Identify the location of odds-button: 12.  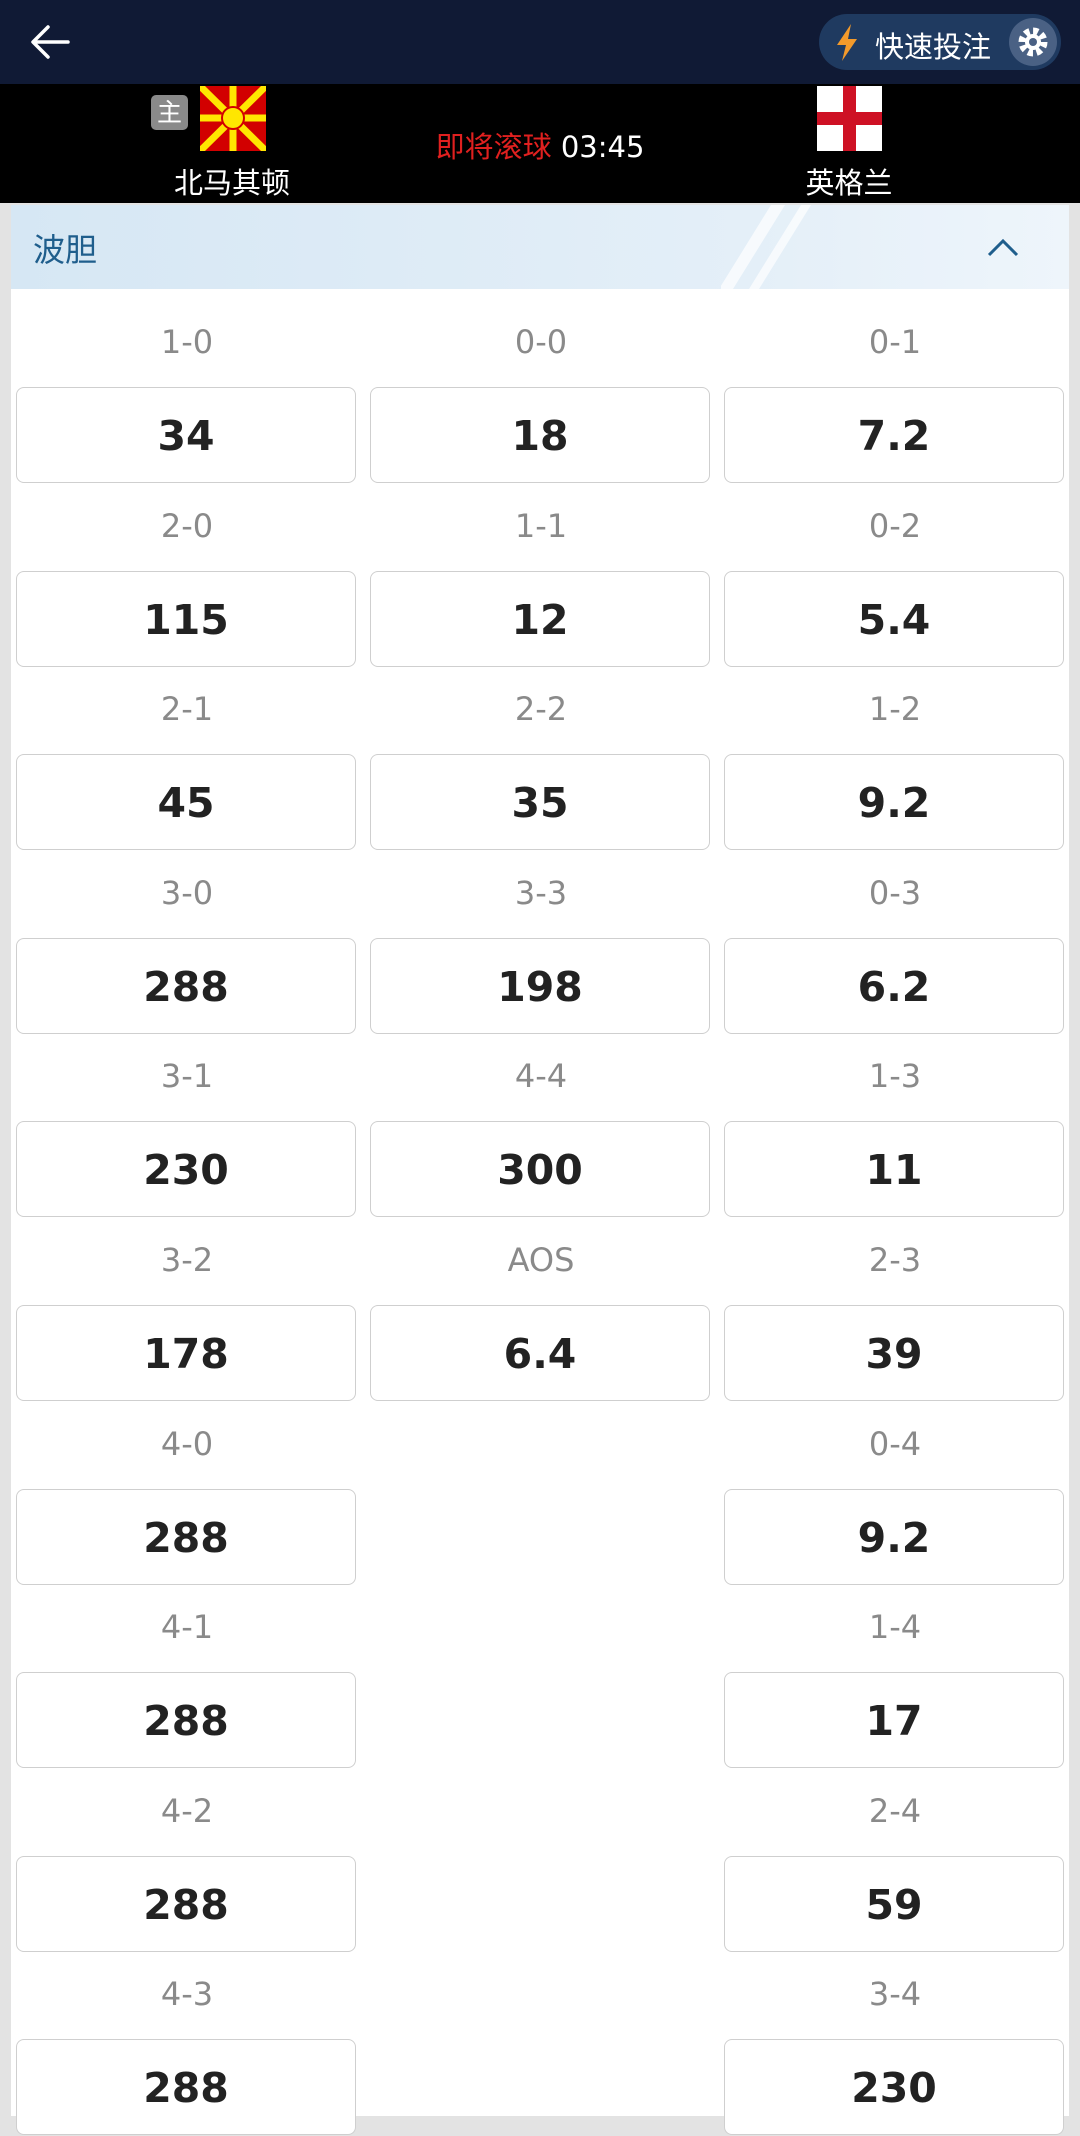
(540, 618).